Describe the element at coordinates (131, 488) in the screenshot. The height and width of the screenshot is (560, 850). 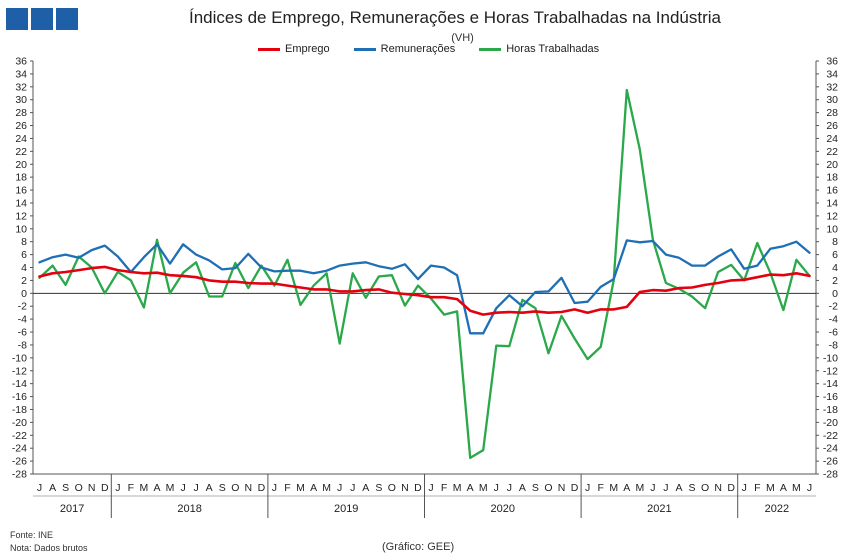
I see `x-tick-label: F` at that location.